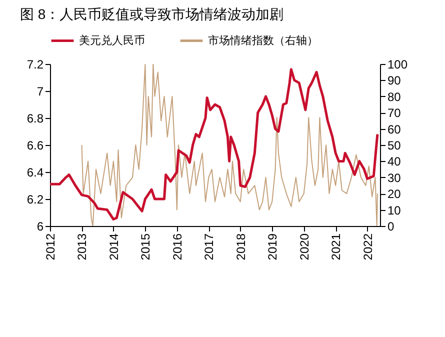 This screenshot has height=337, width=445. Describe the element at coordinates (177, 246) in the screenshot. I see `x-tick-label: 2016` at that location.